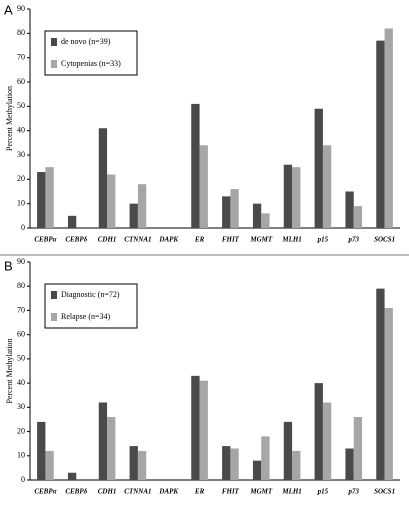  I want to click on legend-label: de novo (n=39), so click(86, 41).